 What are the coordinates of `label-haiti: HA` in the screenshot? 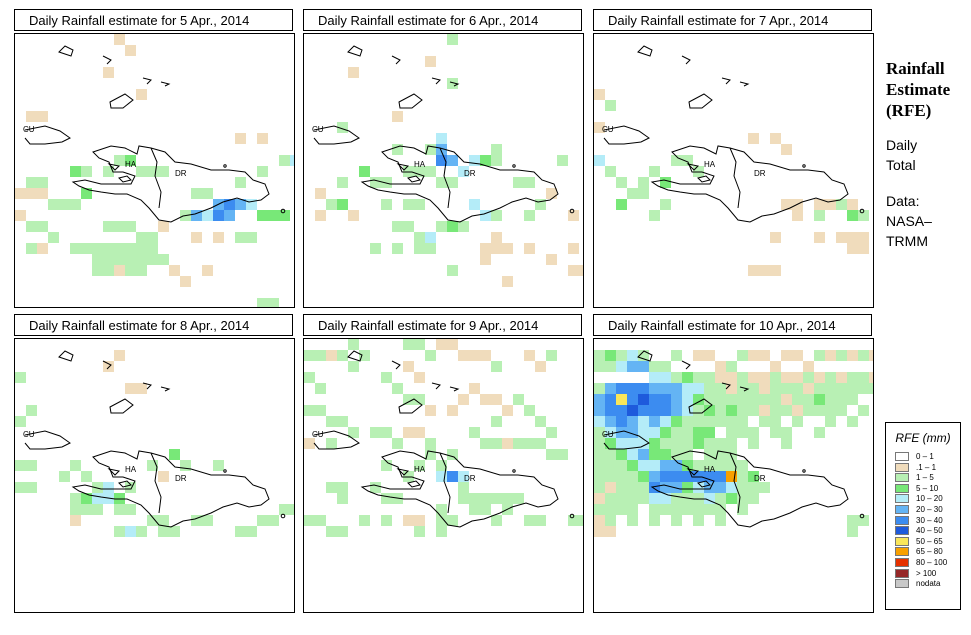 It's located at (420, 469).